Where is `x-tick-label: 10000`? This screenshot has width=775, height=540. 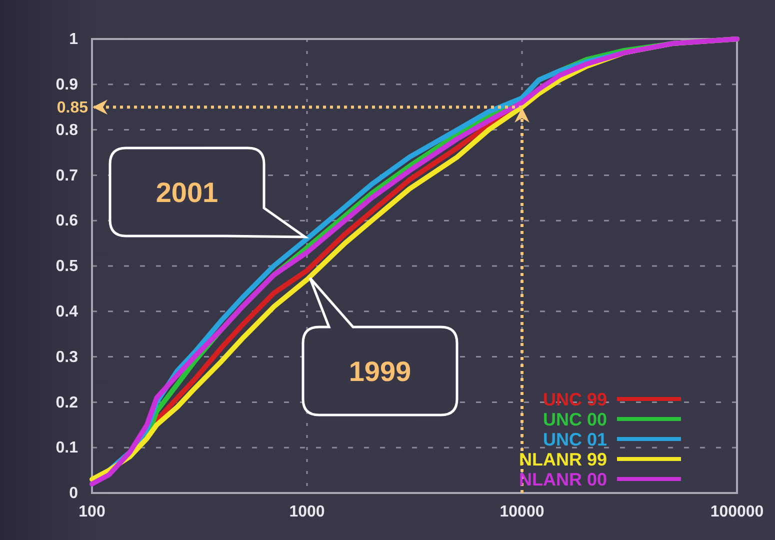
x-tick-label: 10000 is located at coordinates (522, 511).